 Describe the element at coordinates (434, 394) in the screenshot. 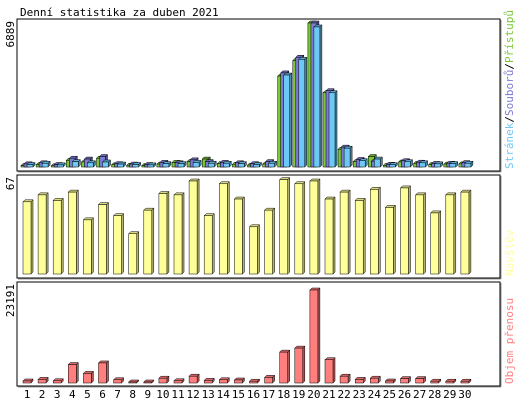

I see `x-tick-label-day-28: 28` at that location.